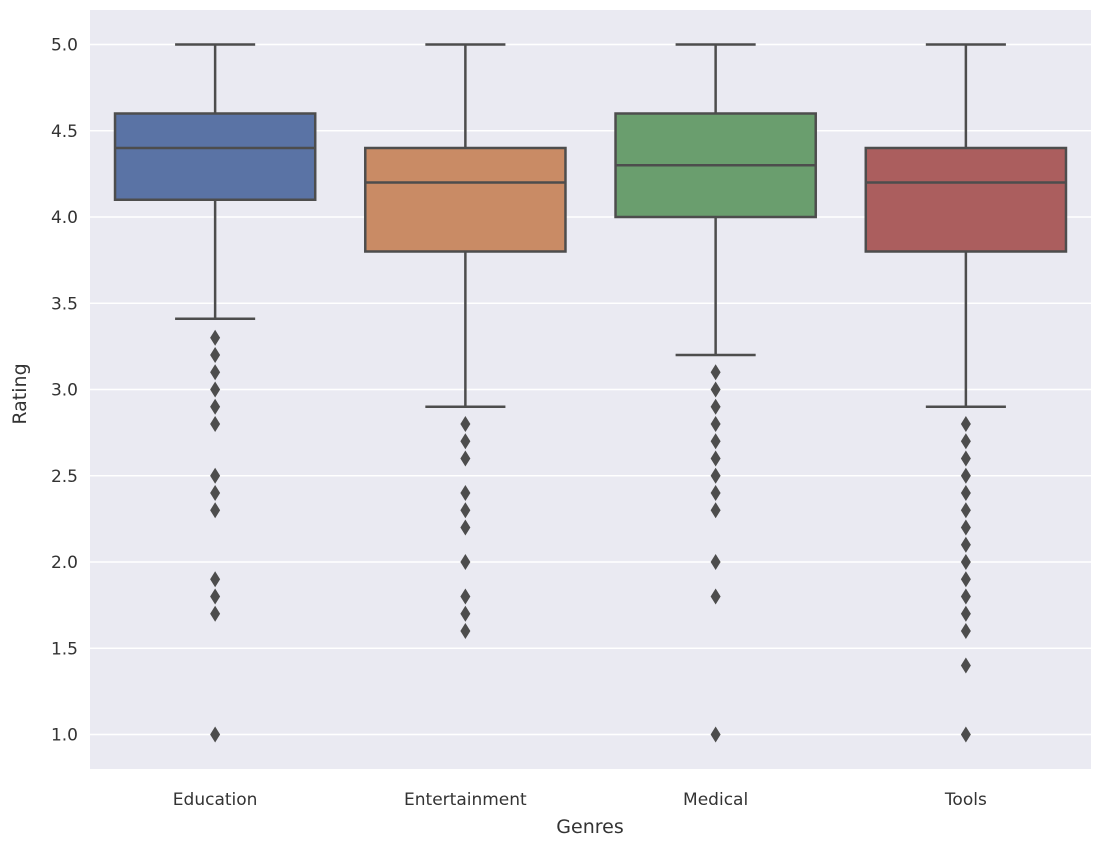 This screenshot has width=1104, height=844. Describe the element at coordinates (580, 800) in the screenshot. I see `x-tick-labels: Education Entertainment Medical Tools` at that location.